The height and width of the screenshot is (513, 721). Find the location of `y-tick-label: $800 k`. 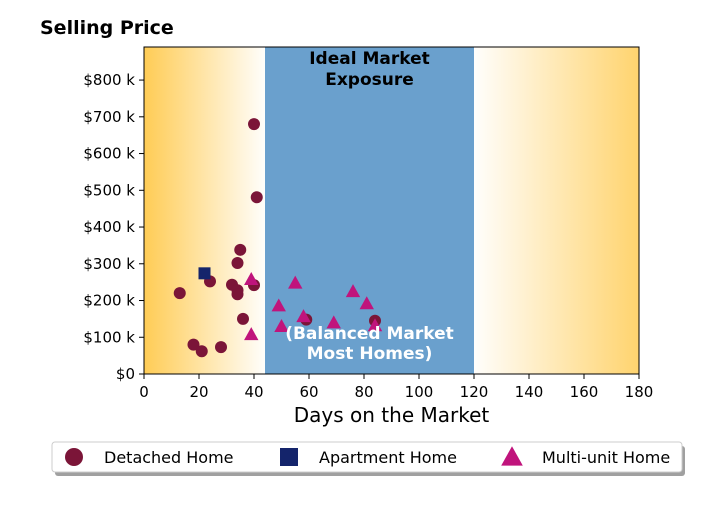

y-tick-label: $800 k is located at coordinates (109, 80).